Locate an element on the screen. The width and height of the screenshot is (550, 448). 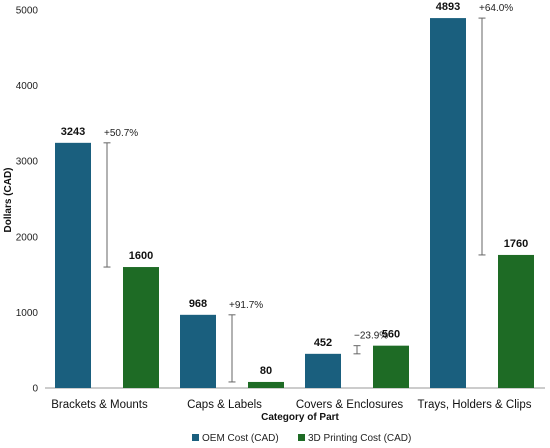
x-tick-label: Caps & Labels is located at coordinates (224, 405).